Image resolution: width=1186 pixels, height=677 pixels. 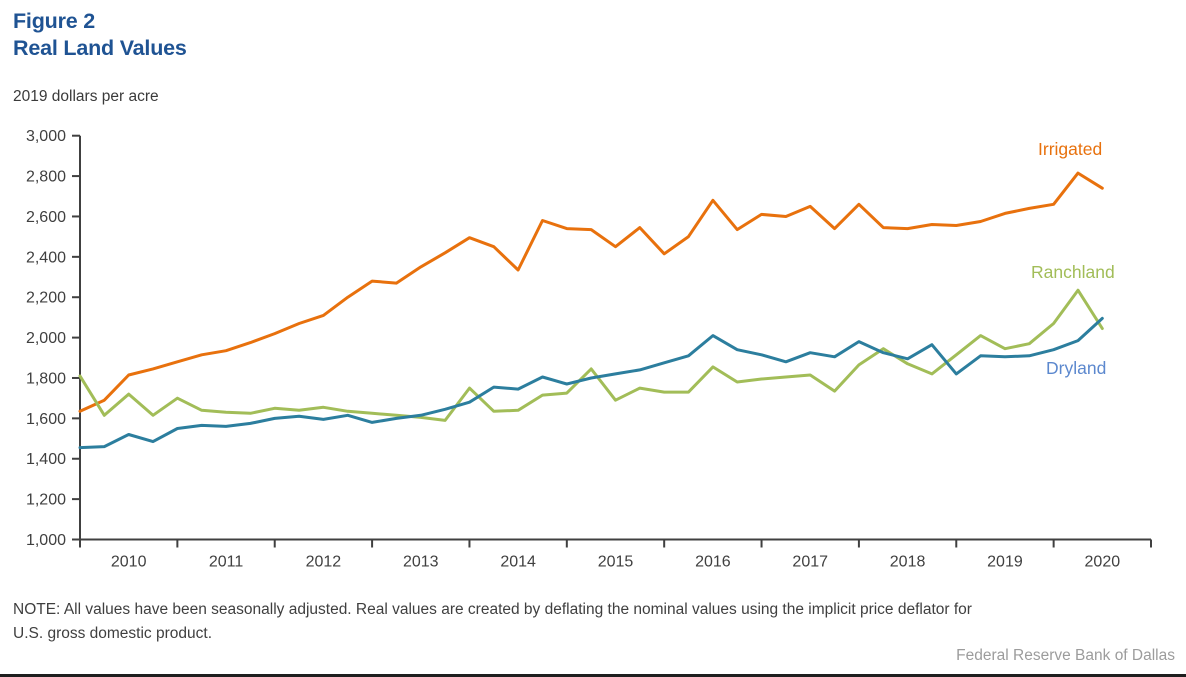 I want to click on units-label: 2019 dollars per acre, so click(x=86, y=96).